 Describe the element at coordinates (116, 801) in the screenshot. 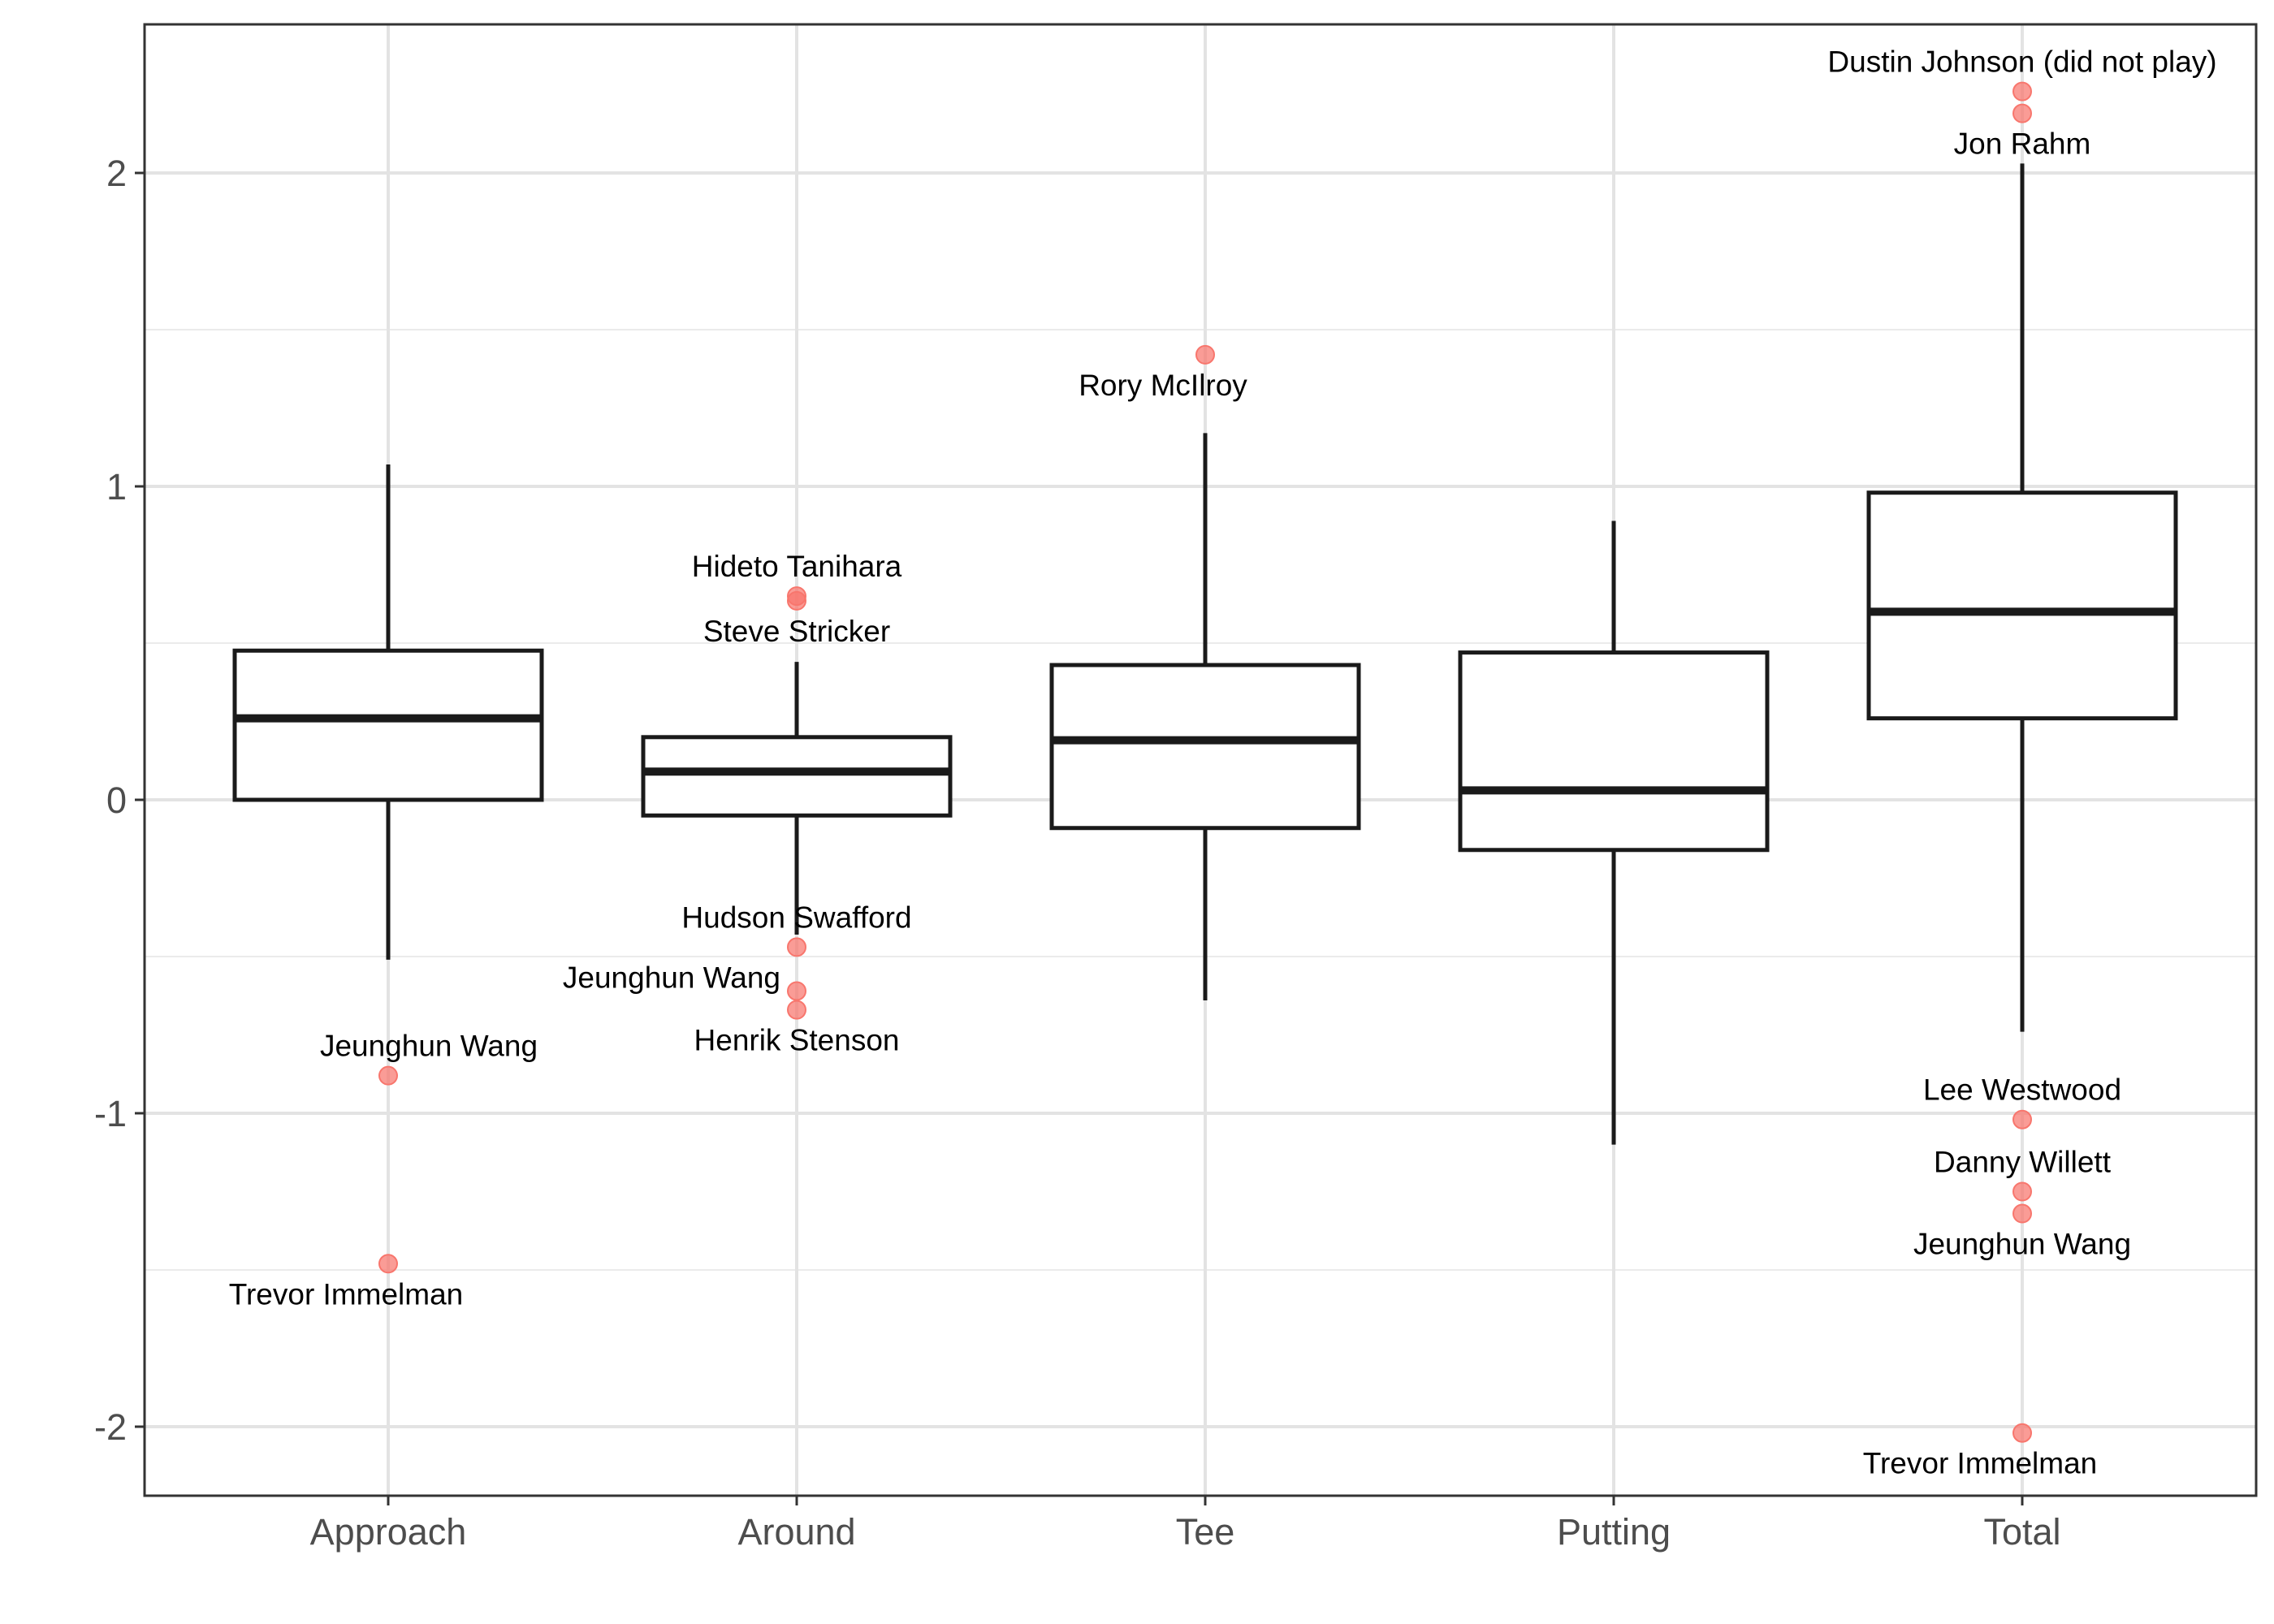

I see `y-tick-label: 0` at that location.